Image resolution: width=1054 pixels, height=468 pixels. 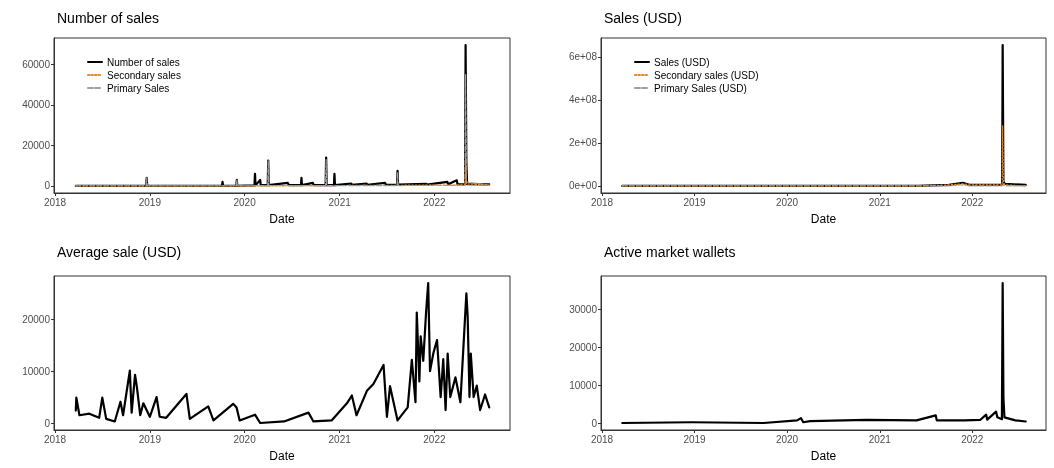 I want to click on legend-label: Primary Sales (USD), so click(x=700, y=88).